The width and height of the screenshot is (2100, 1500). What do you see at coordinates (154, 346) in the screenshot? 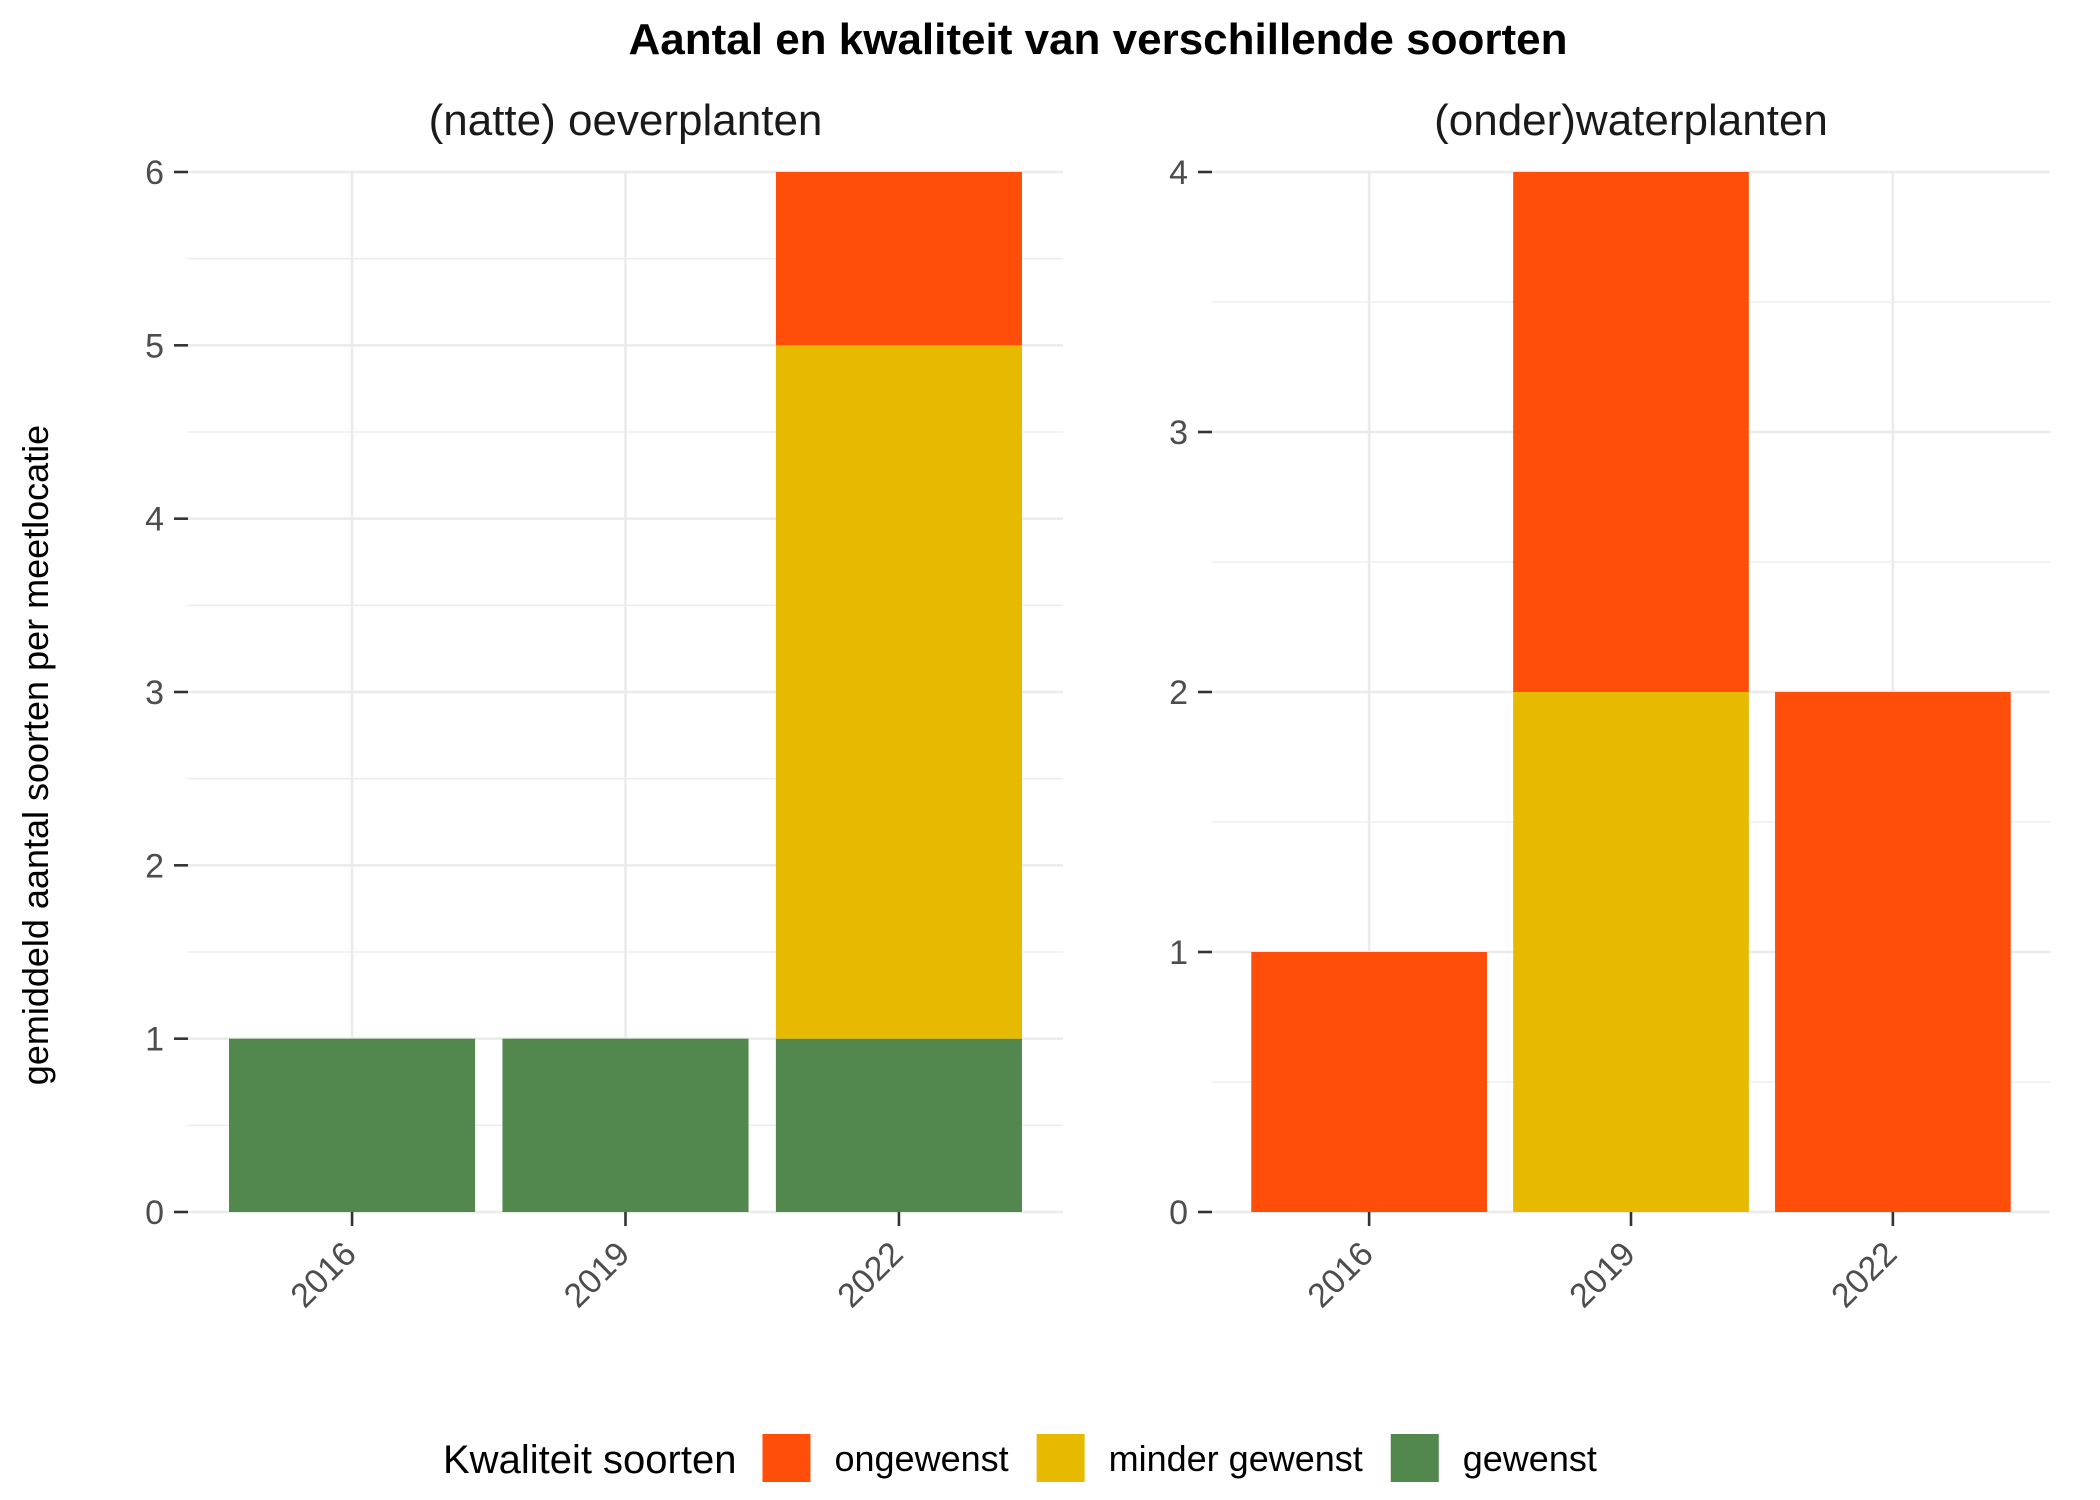
I see `y-tick-label: 5` at bounding box center [154, 346].